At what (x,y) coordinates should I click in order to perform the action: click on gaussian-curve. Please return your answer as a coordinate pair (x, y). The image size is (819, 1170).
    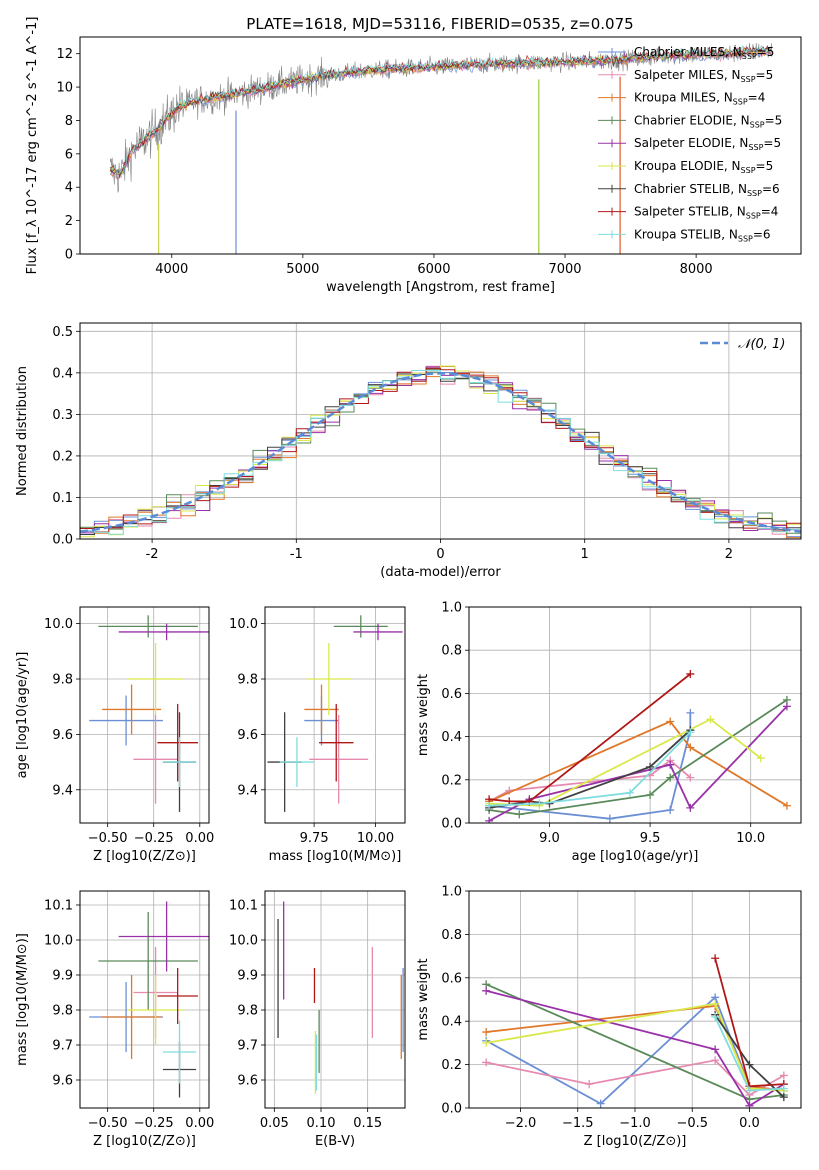
    Looking at the image, I should click on (440, 452).